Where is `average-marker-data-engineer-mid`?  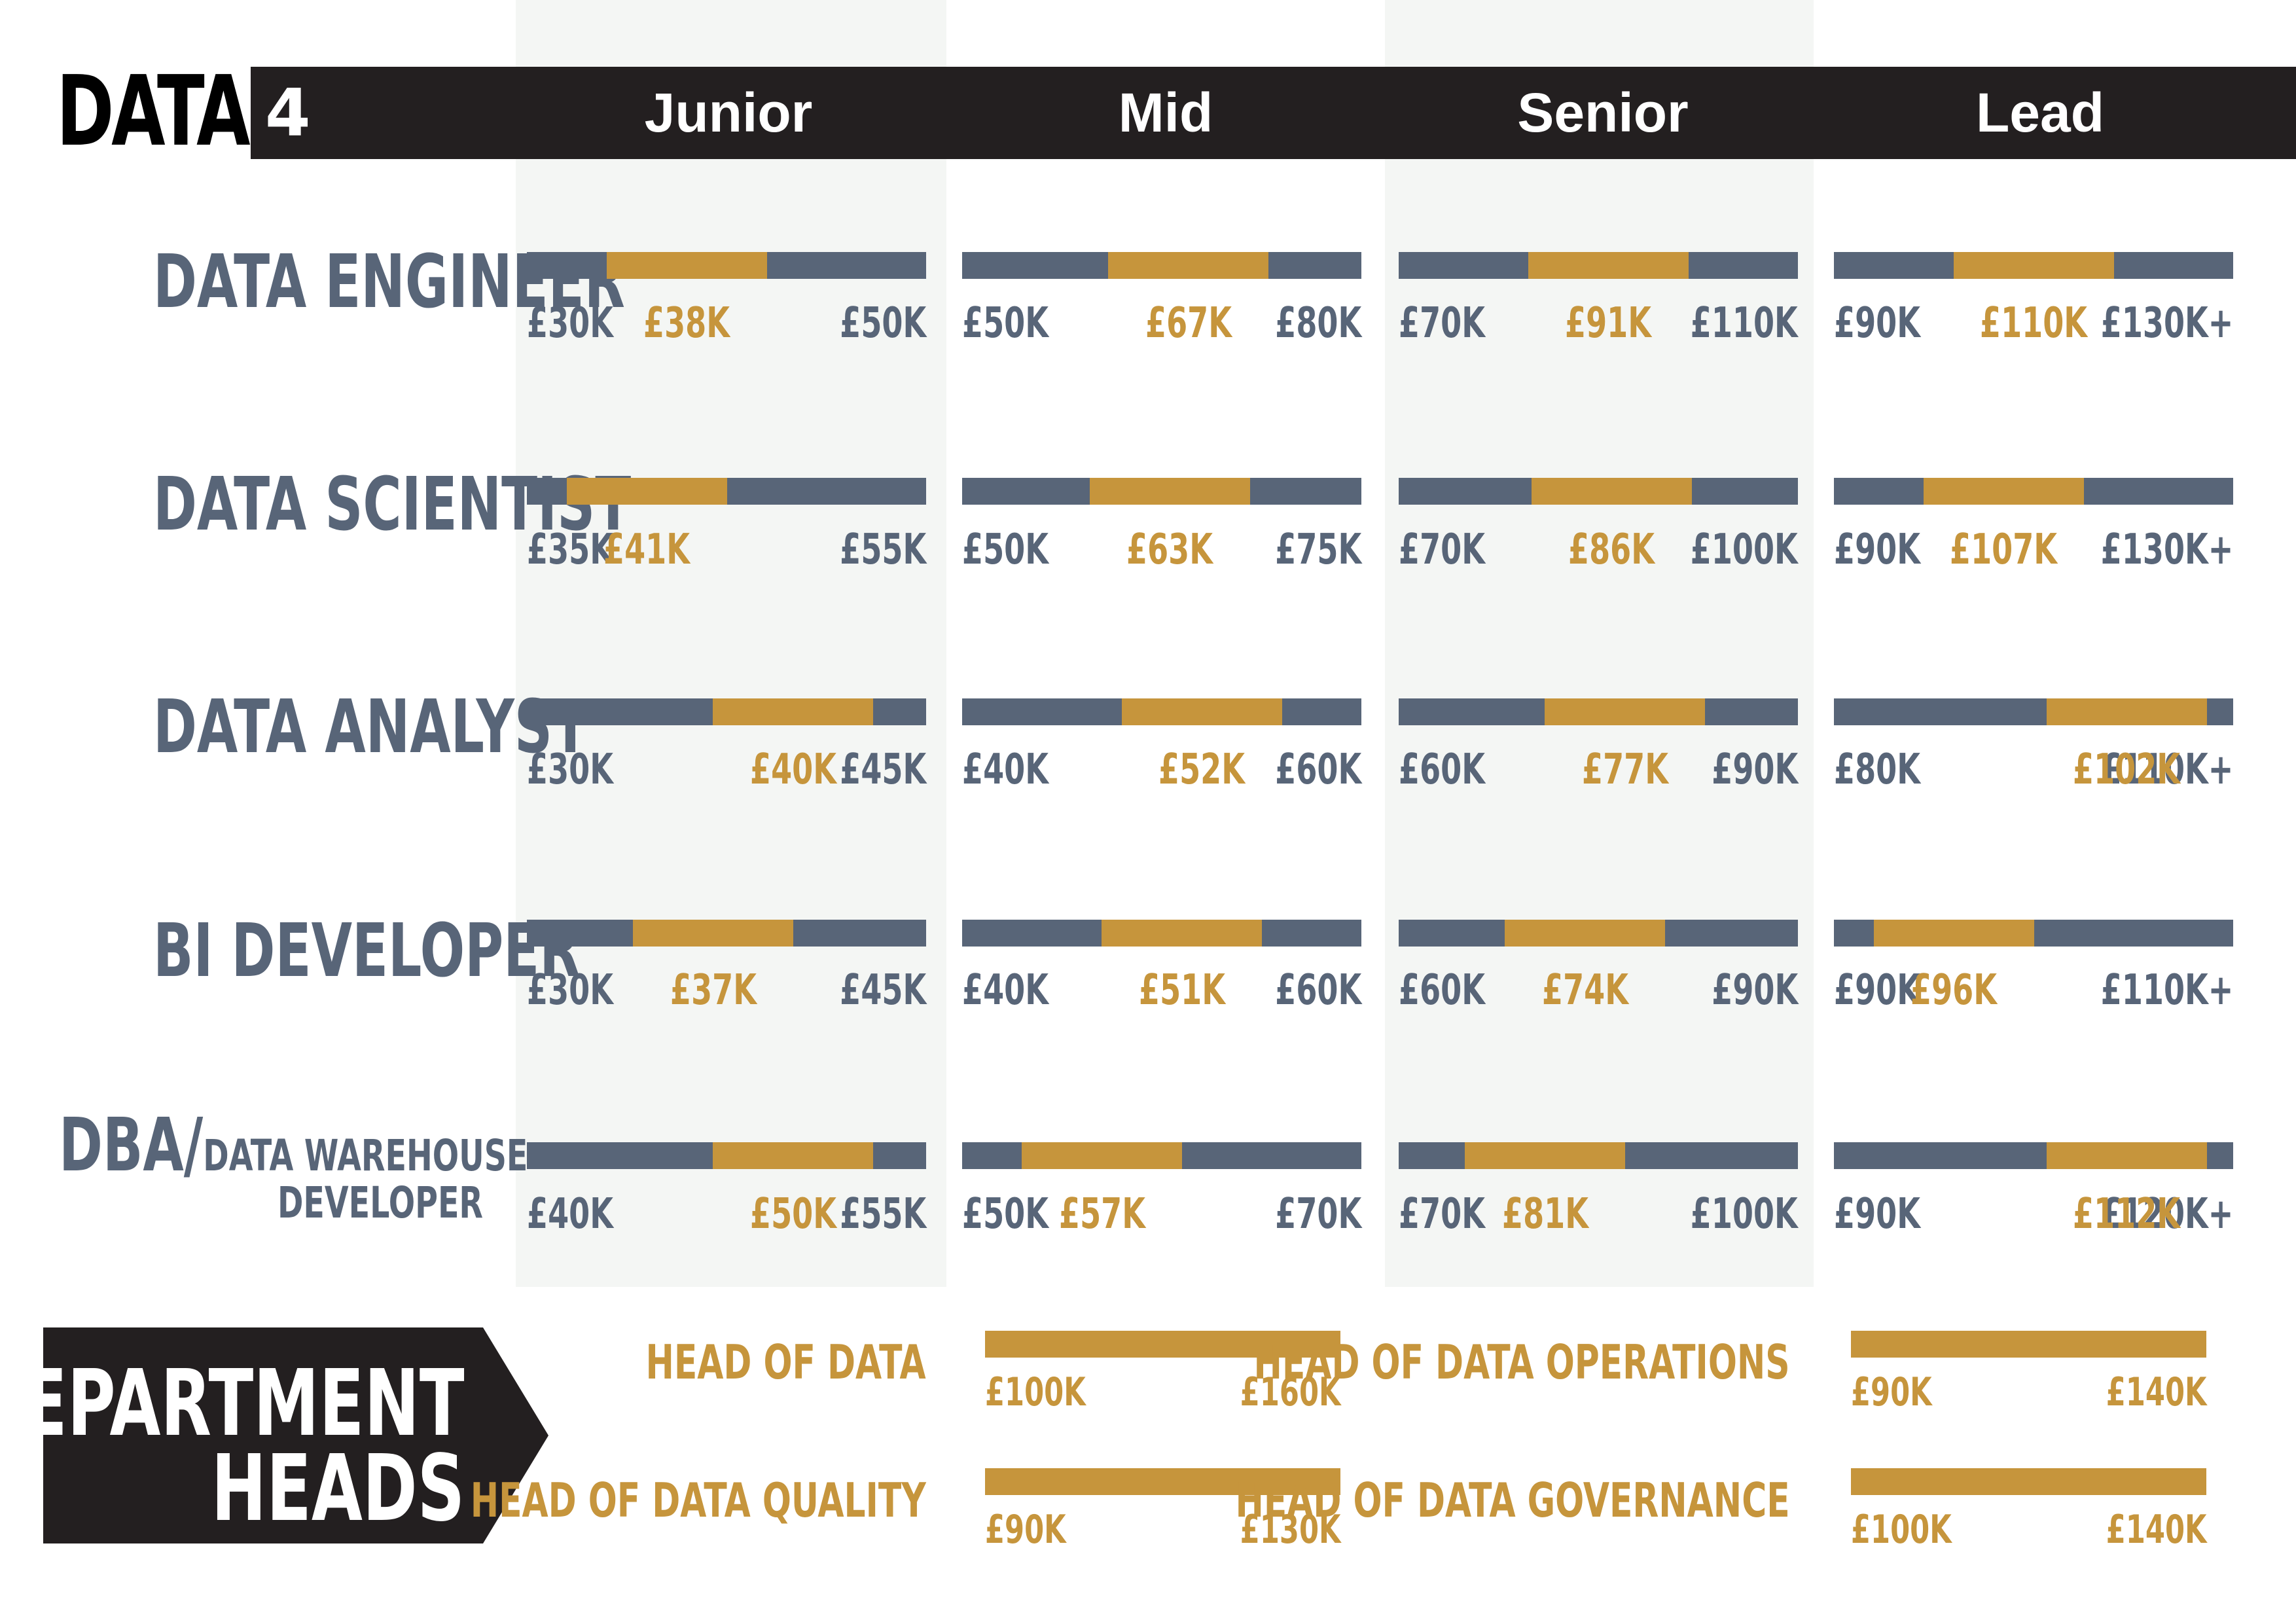
average-marker-data-engineer-mid is located at coordinates (1188, 265).